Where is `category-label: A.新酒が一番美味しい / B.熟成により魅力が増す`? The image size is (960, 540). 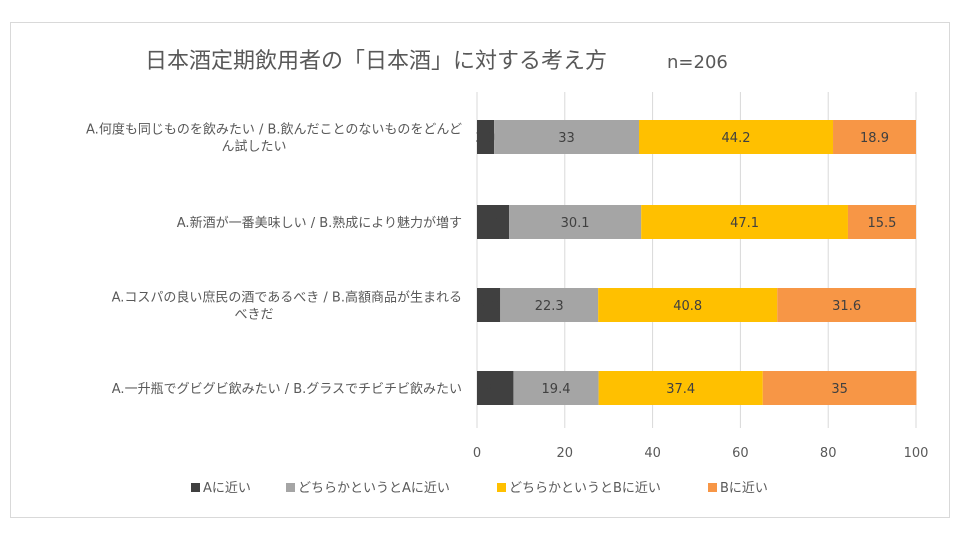
category-label: A.新酒が一番美味しい / B.熟成により魅力が増す is located at coordinates (319, 223).